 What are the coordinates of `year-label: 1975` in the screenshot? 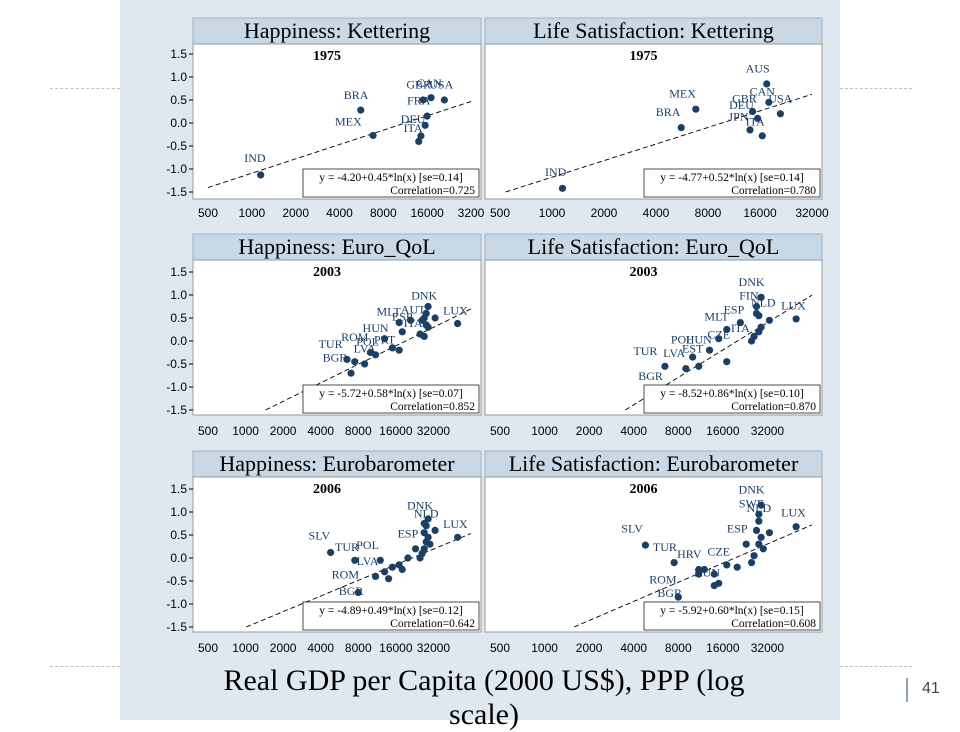 It's located at (327, 56).